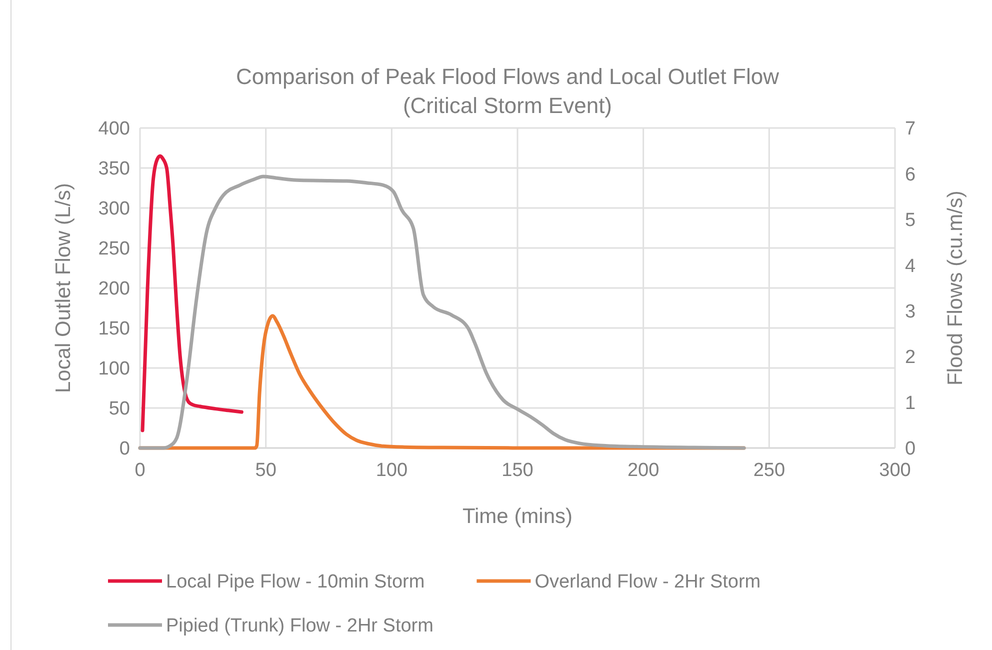 This screenshot has height=650, width=992. I want to click on legend-label: Pipied (Trunk) Flow - 2Hr Storm, so click(300, 626).